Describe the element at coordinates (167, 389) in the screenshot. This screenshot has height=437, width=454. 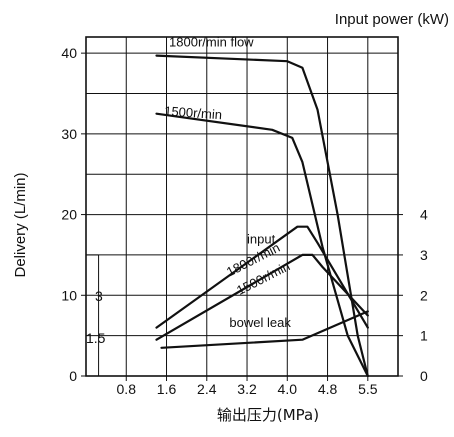
I see `x-tick-label: 1.6` at that location.